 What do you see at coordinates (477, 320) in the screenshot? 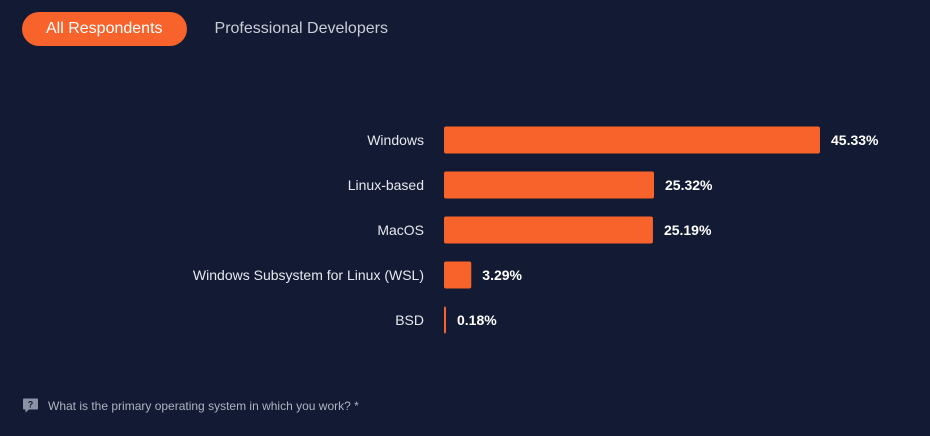
I see `value-label-bsd: 0.18%` at bounding box center [477, 320].